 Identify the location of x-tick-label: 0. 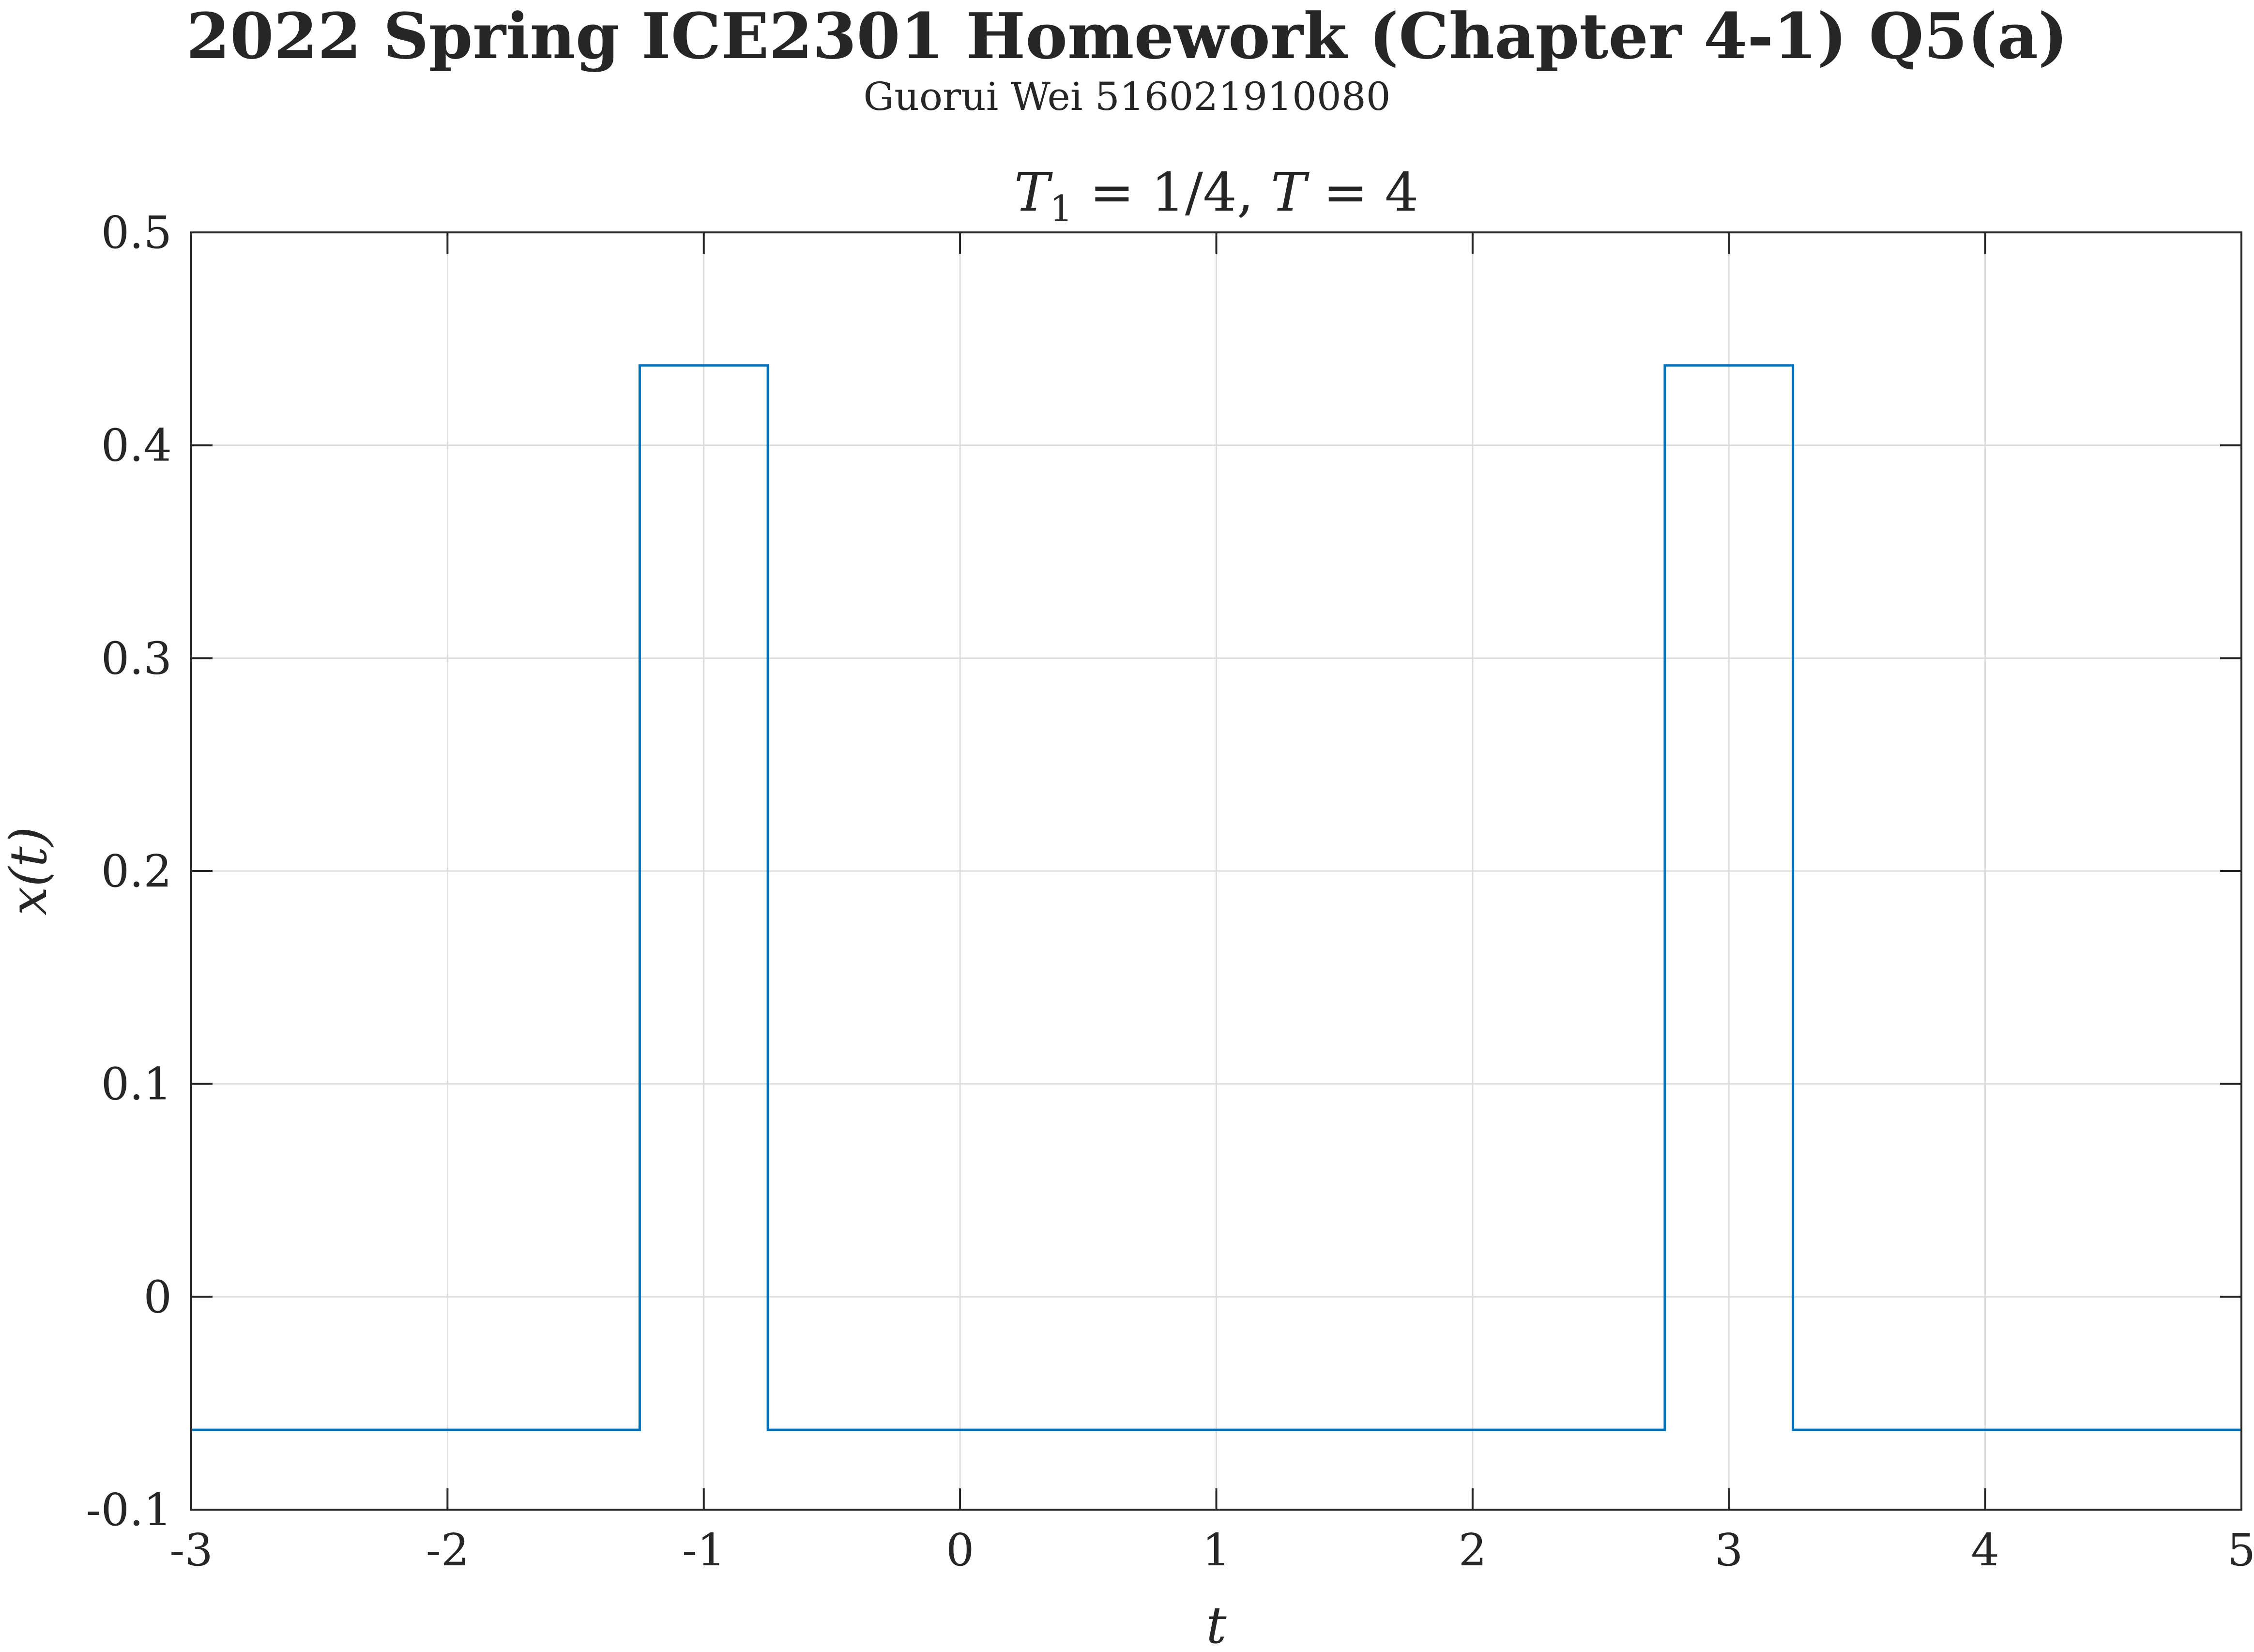
(961, 1550).